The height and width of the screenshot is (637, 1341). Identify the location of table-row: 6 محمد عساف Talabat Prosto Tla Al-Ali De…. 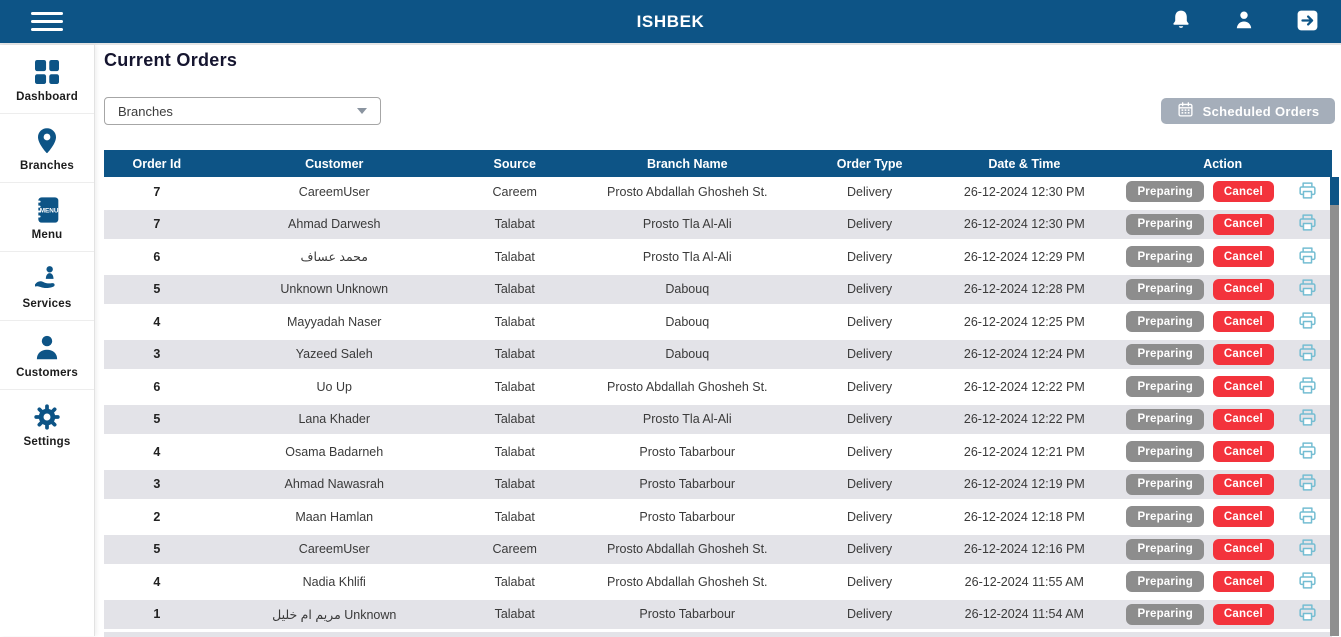
(718, 257).